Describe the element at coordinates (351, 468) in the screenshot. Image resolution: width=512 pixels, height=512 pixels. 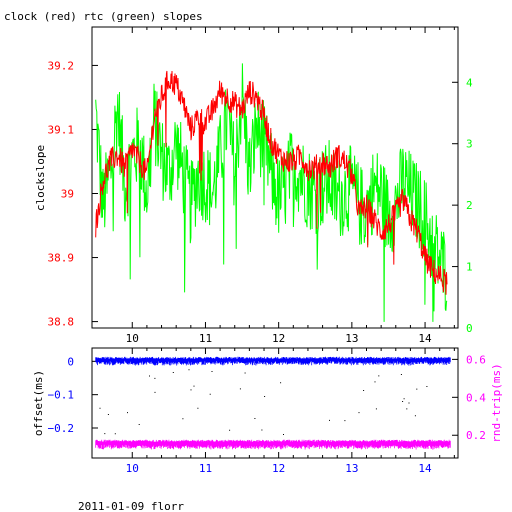
I see `bottom-x-tick-label: 13` at that location.